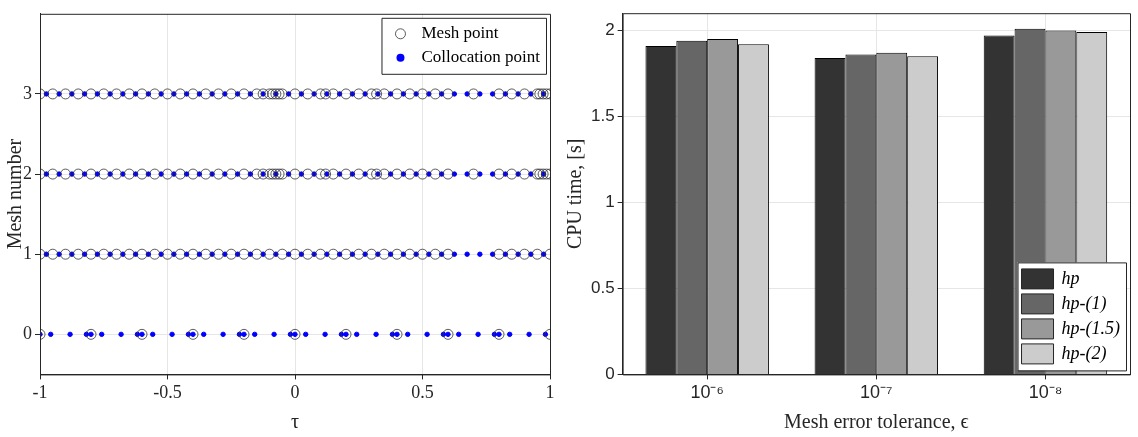 Image resolution: width=1138 pixels, height=437 pixels. I want to click on x-tick-label: 0.5, so click(422, 391).